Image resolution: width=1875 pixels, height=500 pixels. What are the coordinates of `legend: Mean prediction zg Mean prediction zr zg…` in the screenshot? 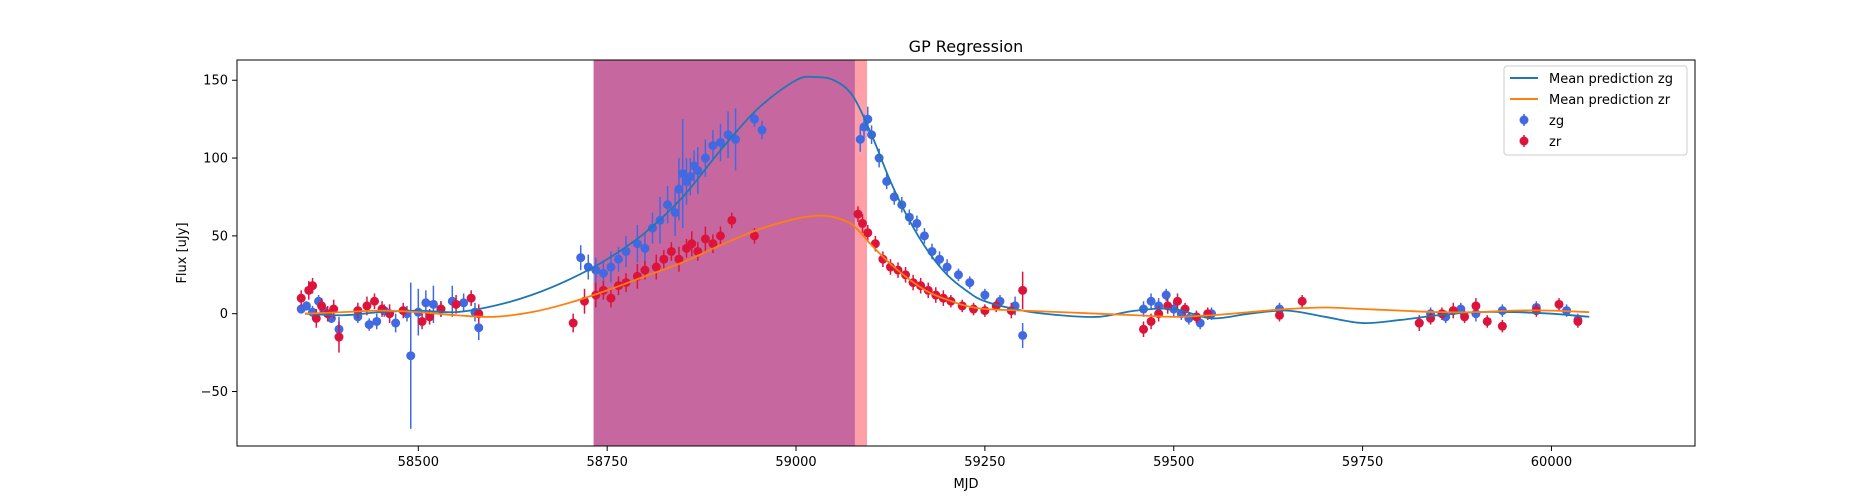 It's located at (1595, 110).